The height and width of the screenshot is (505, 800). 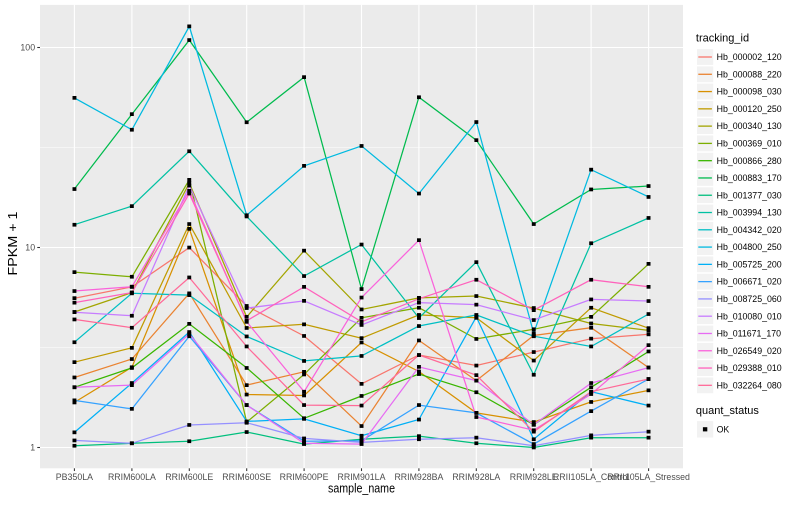 I want to click on svg-text: Hb_006671_020, so click(x=749, y=282).